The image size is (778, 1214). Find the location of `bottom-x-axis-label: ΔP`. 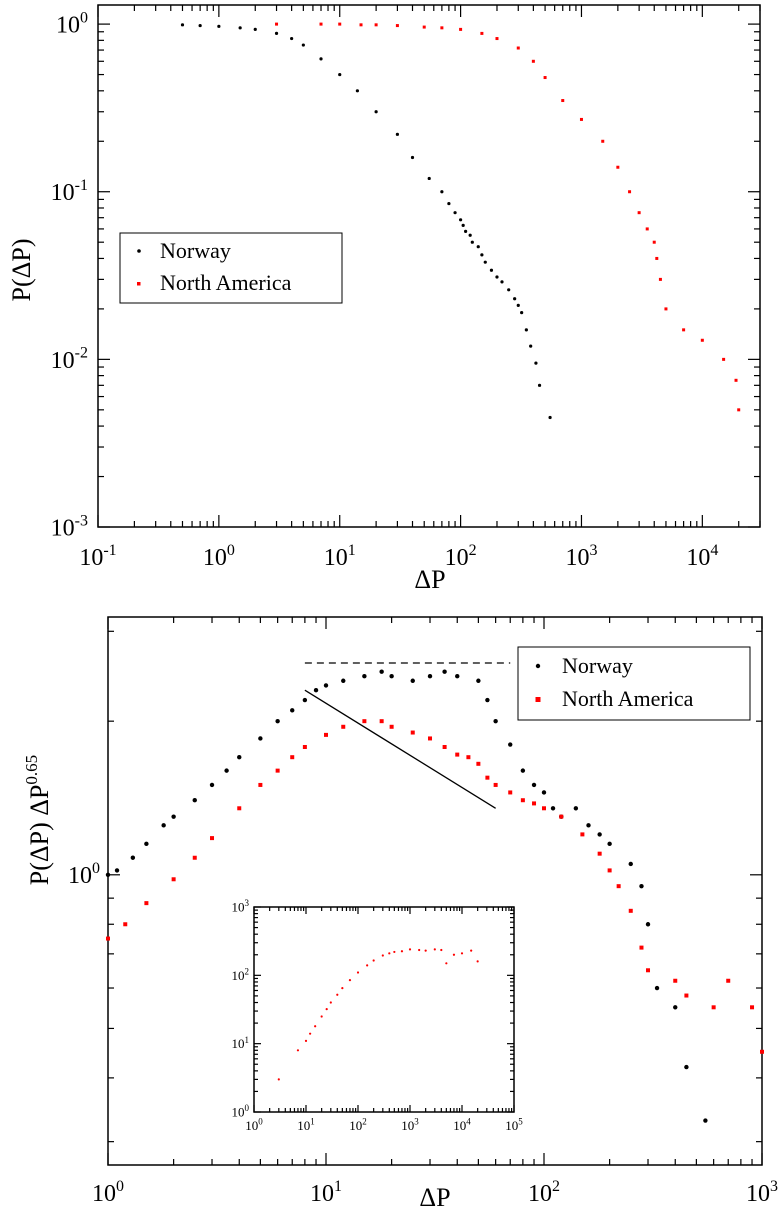

bottom-x-axis-label: ΔP is located at coordinates (434, 1197).